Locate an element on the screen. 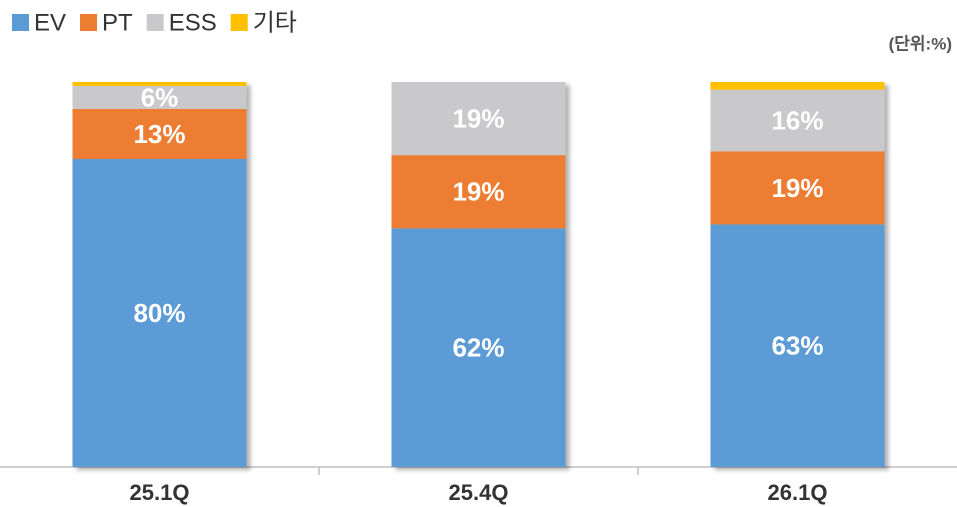  legend-label: ESS is located at coordinates (193, 22).